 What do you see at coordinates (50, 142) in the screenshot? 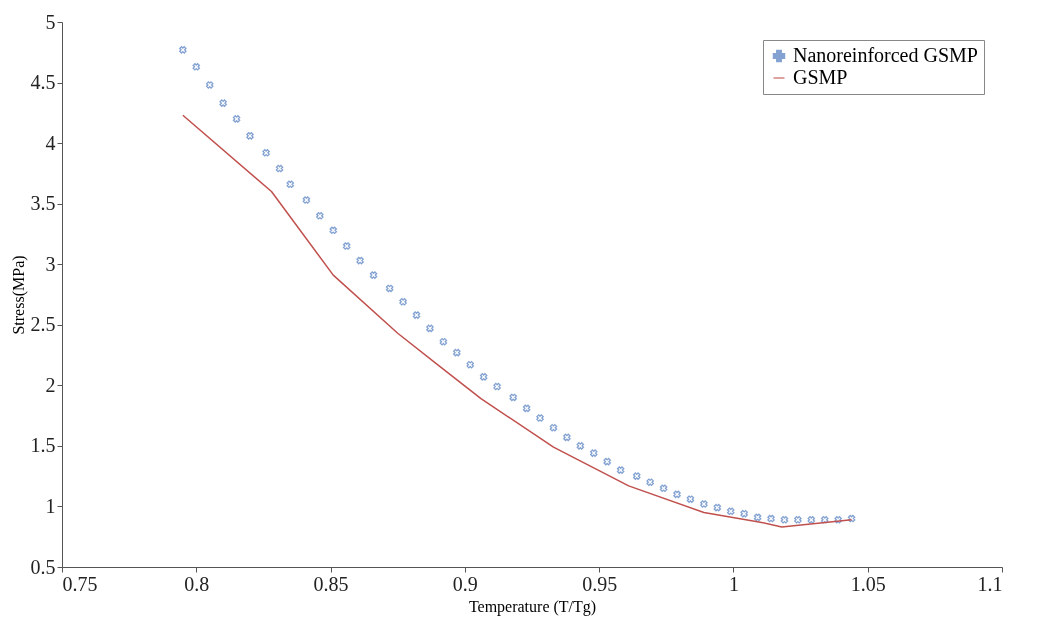
I see `y-tick-label: 4` at bounding box center [50, 142].